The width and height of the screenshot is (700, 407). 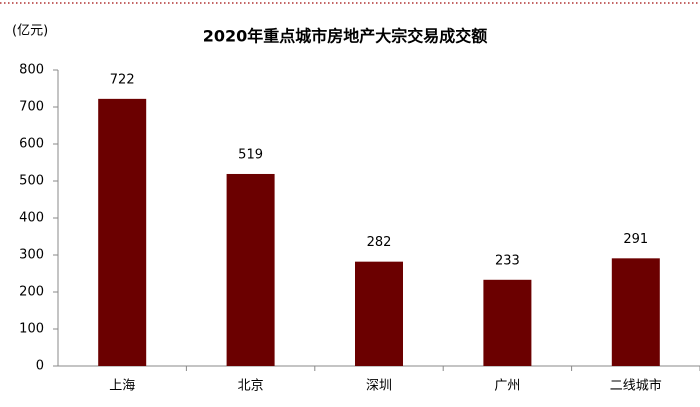 I want to click on y-tick-label: 600, so click(x=31, y=144).